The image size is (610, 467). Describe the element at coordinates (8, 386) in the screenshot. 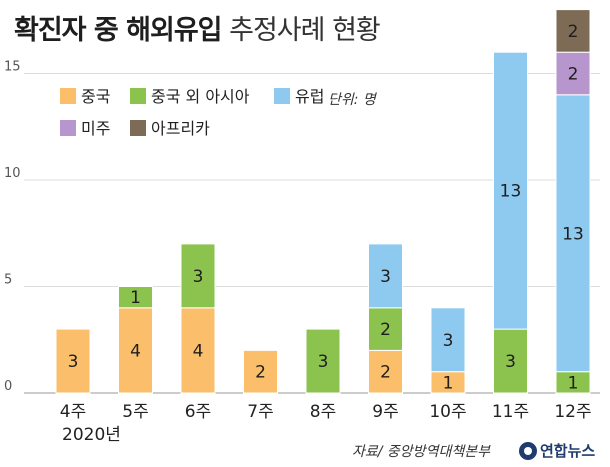

I see `y-tick-label: 0` at that location.